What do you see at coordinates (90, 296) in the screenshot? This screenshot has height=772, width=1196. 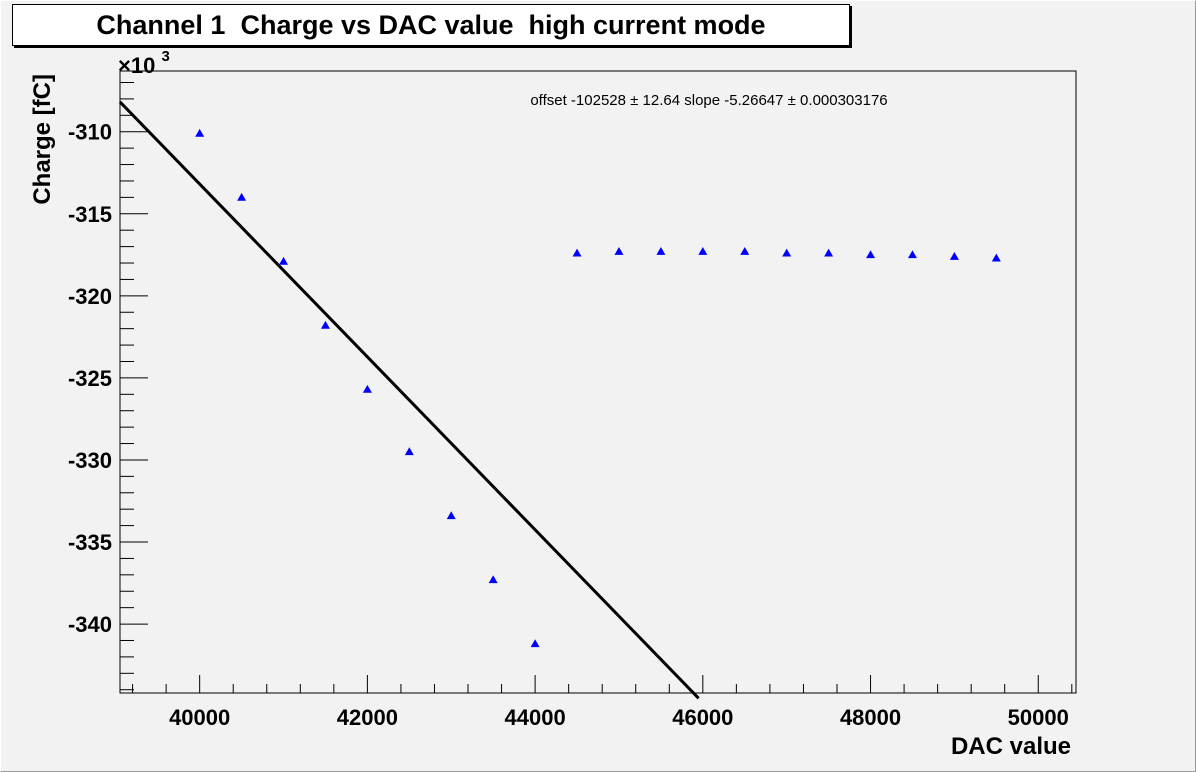 I see `y-tick-label: -320` at bounding box center [90, 296].